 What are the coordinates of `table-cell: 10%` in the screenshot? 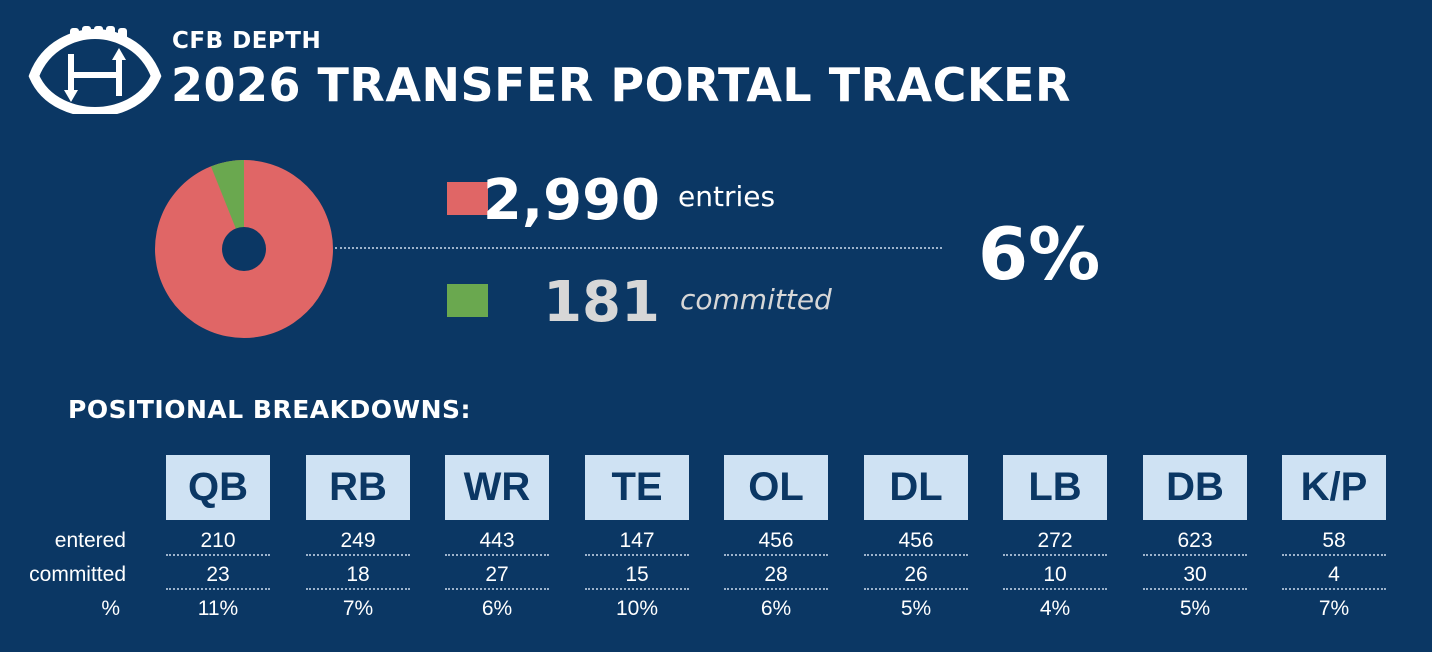 It's located at (637, 608).